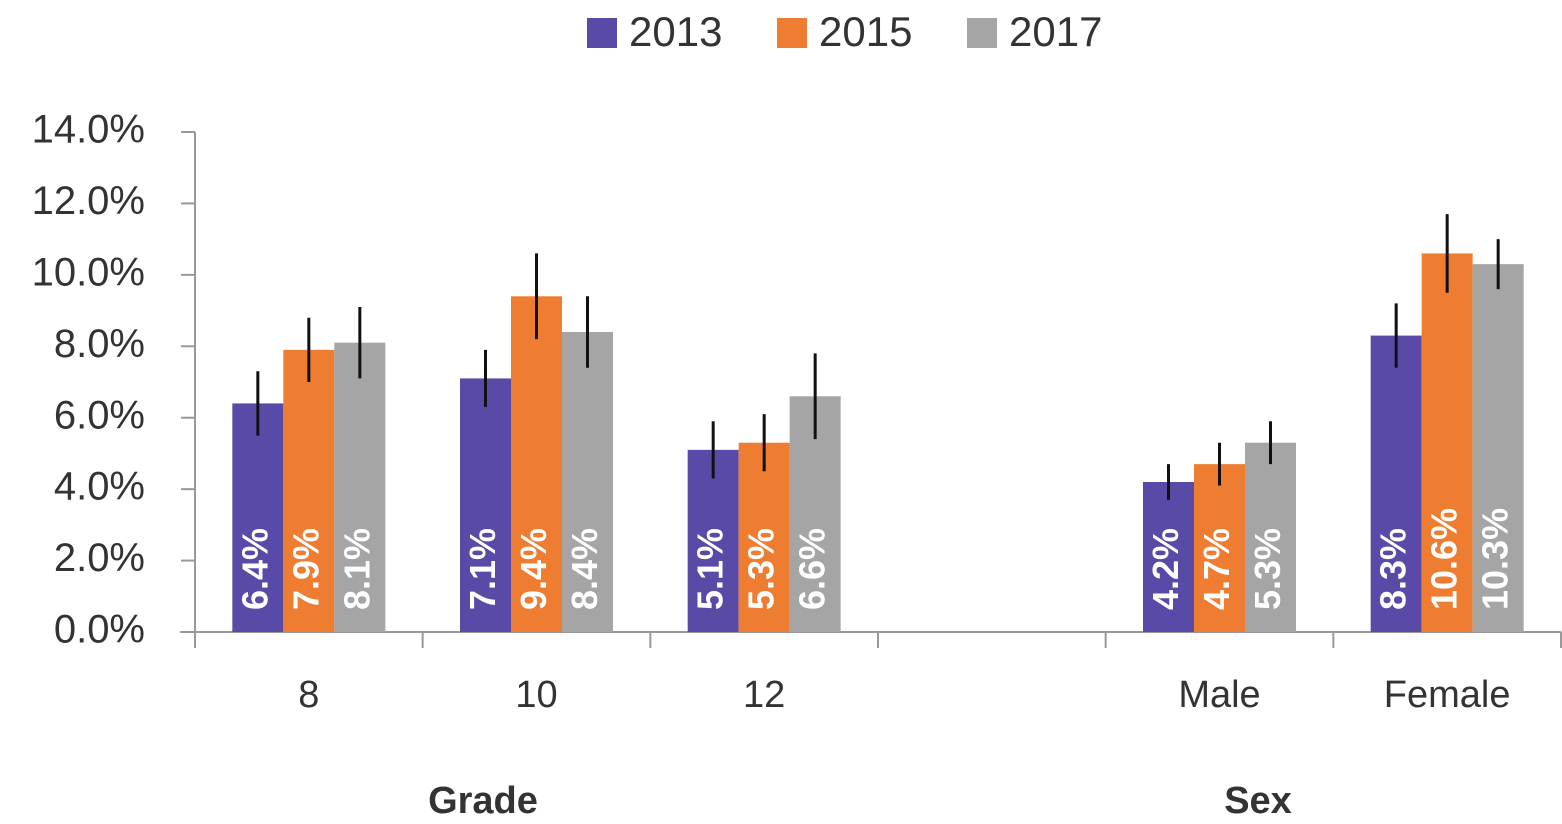 The width and height of the screenshot is (1562, 824). I want to click on value-label: 10.6%, so click(1444, 559).